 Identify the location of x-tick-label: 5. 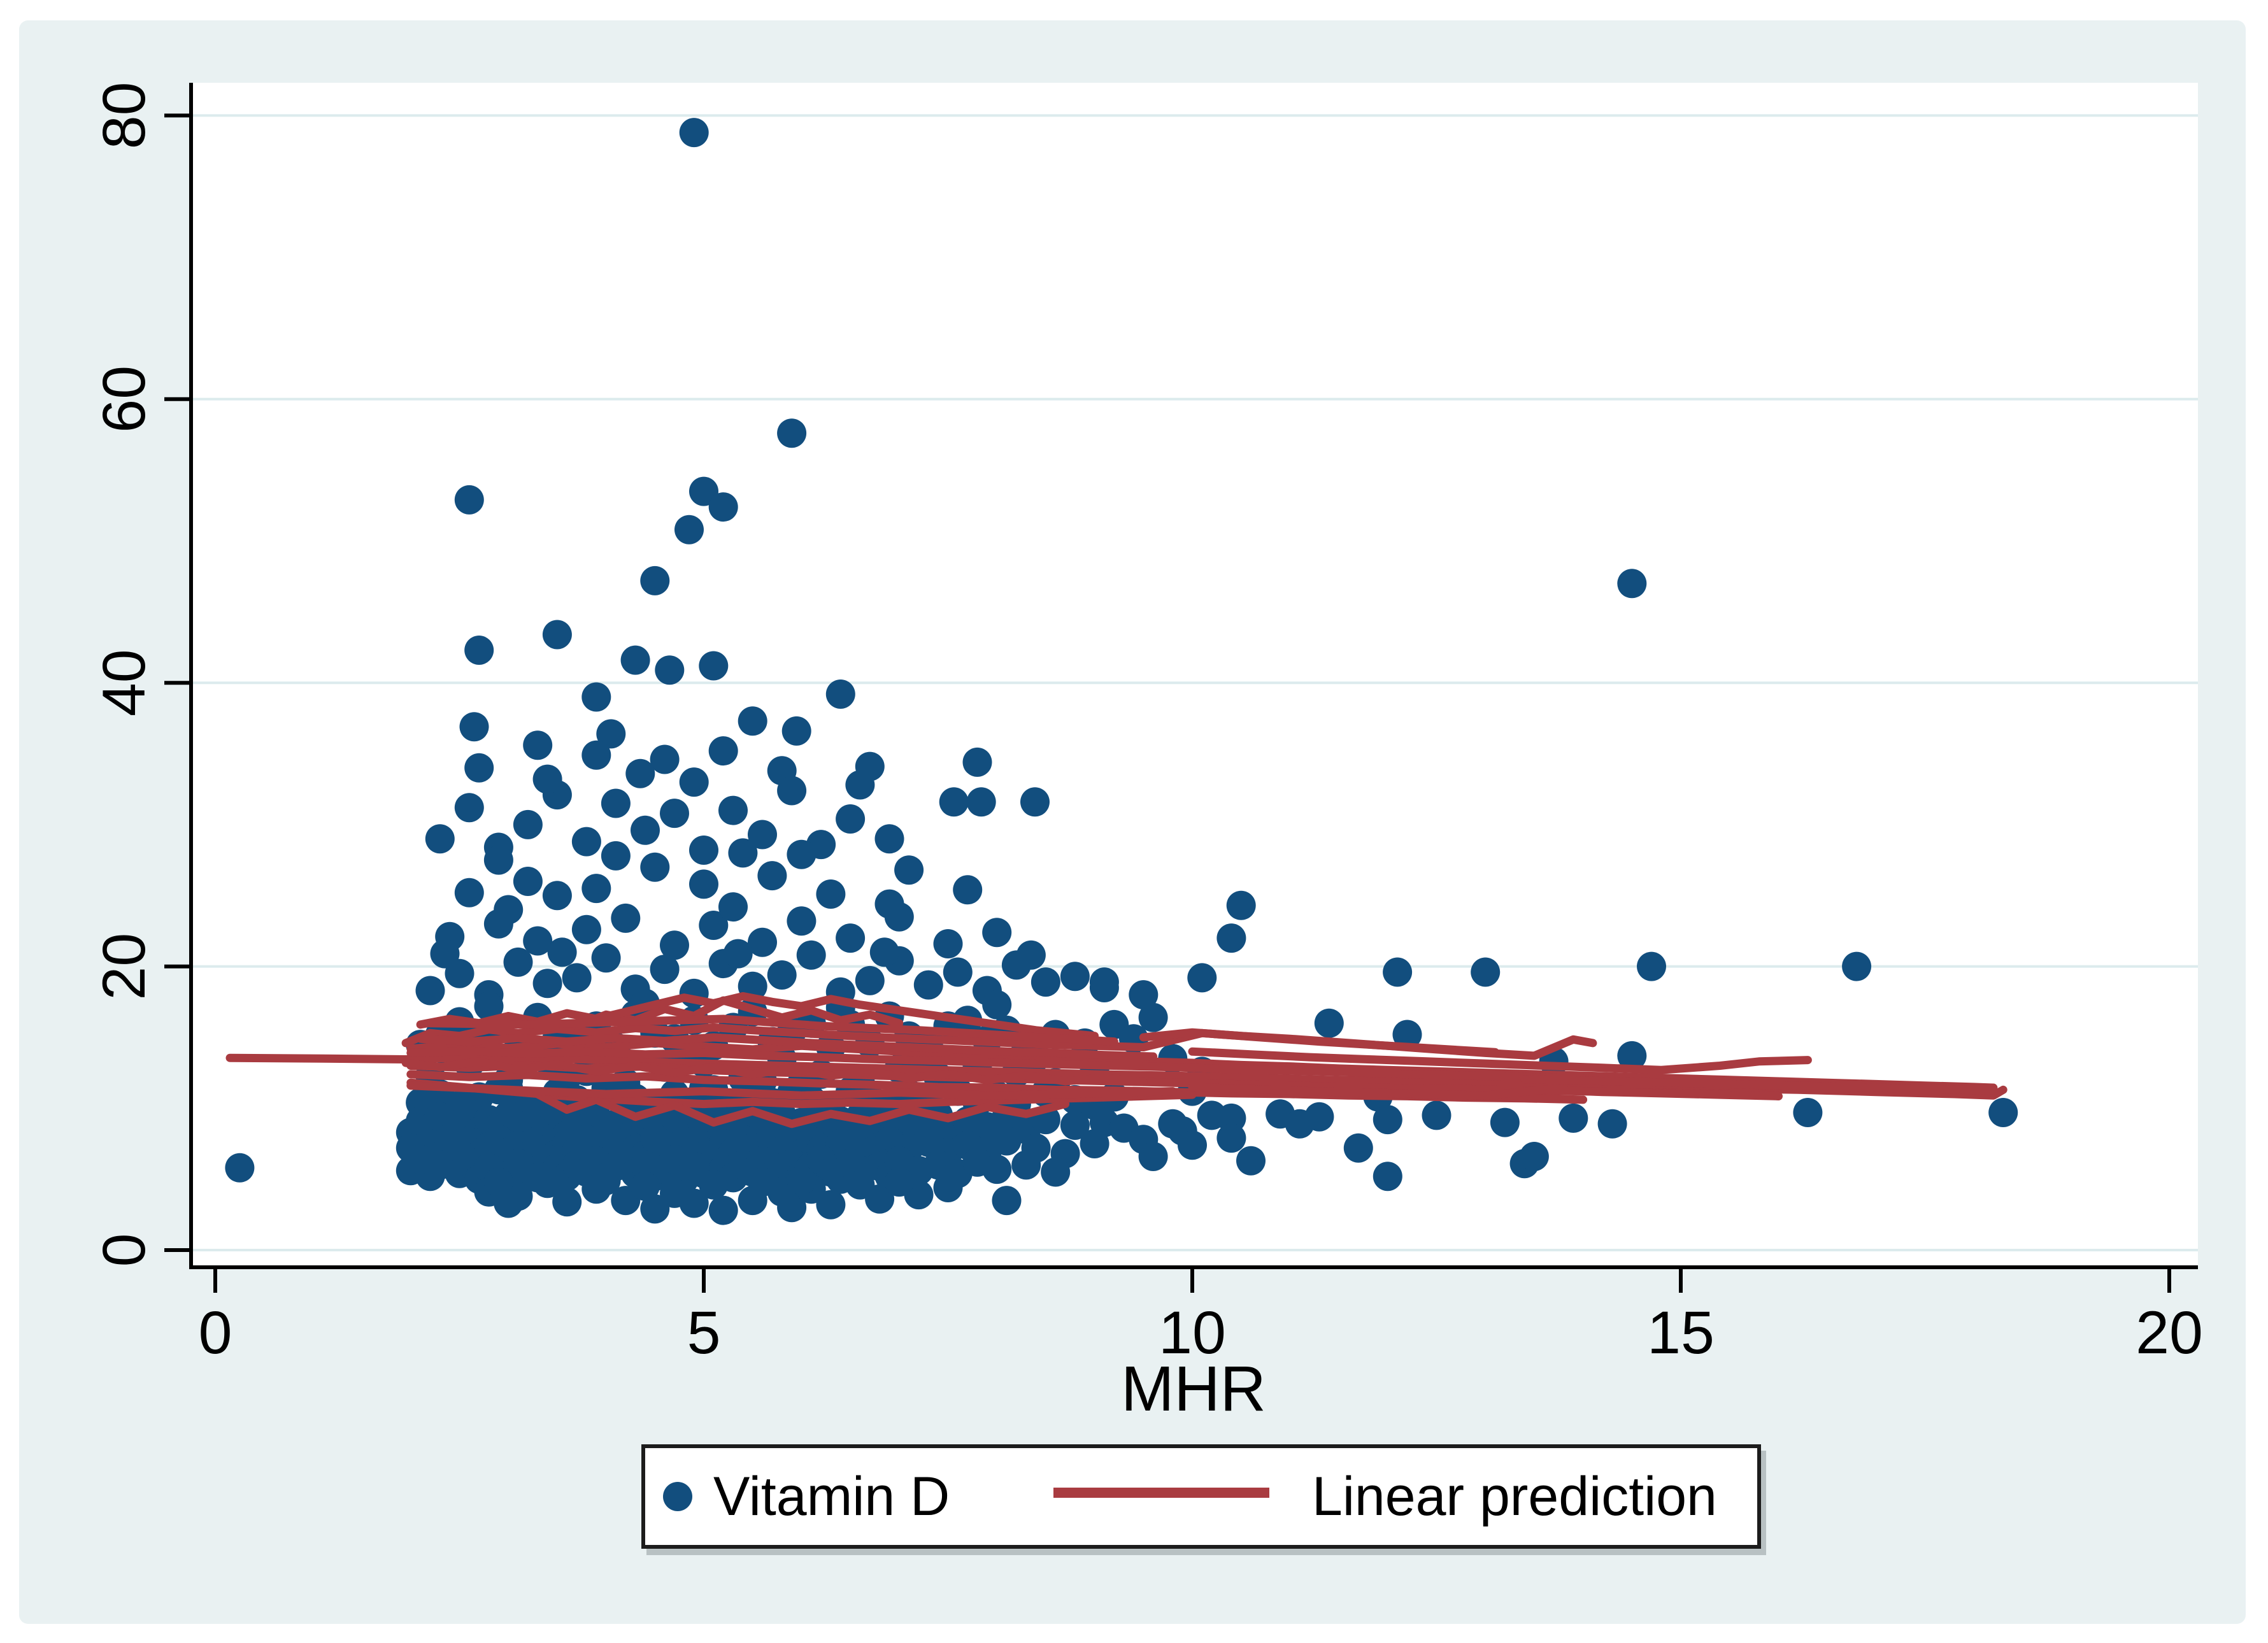
(704, 1333).